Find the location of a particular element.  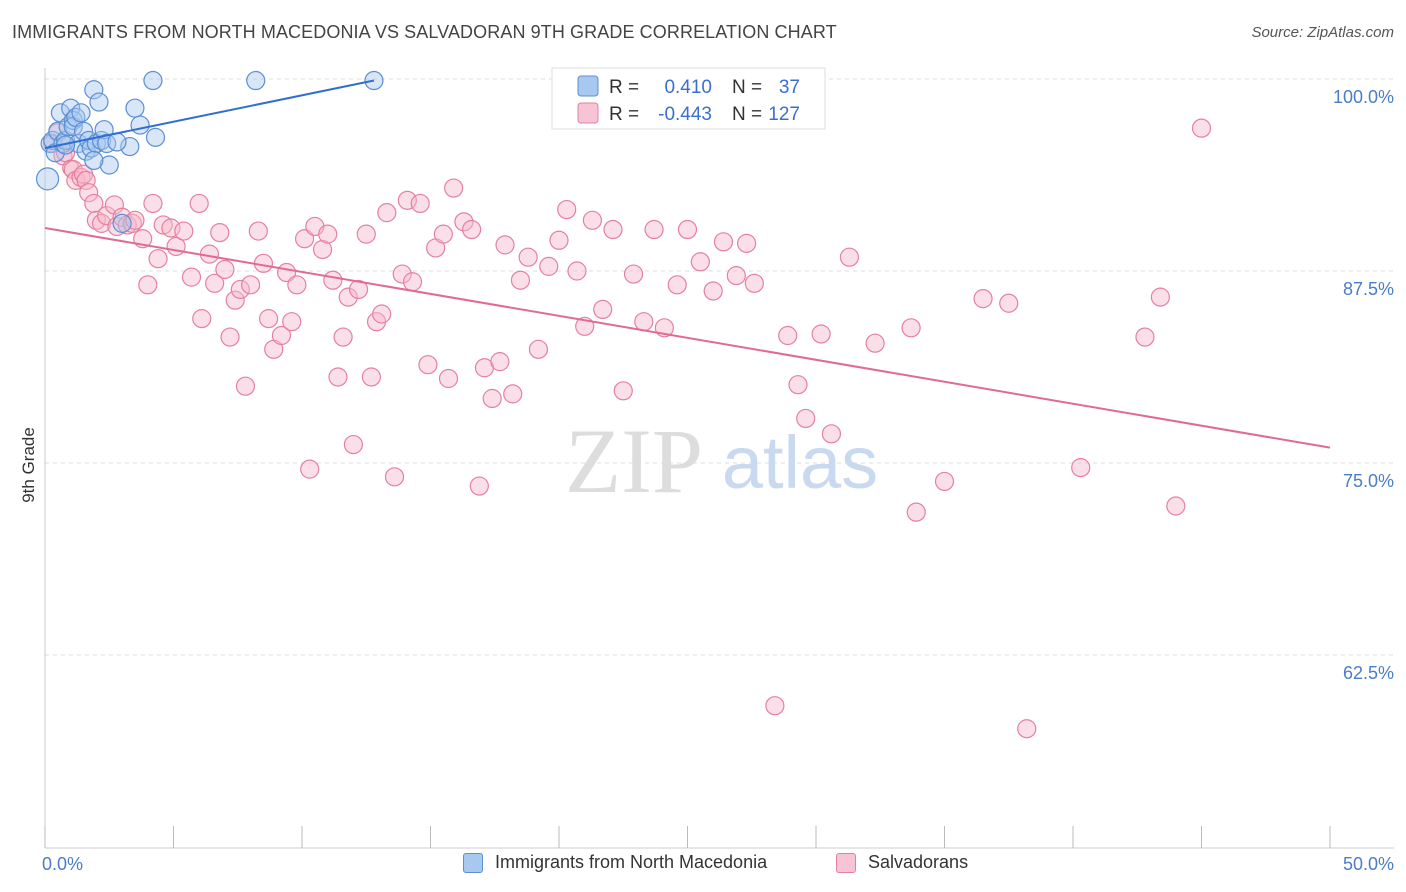

legend-item-salvadorans: Salvadorans is located at coordinates (902, 862).